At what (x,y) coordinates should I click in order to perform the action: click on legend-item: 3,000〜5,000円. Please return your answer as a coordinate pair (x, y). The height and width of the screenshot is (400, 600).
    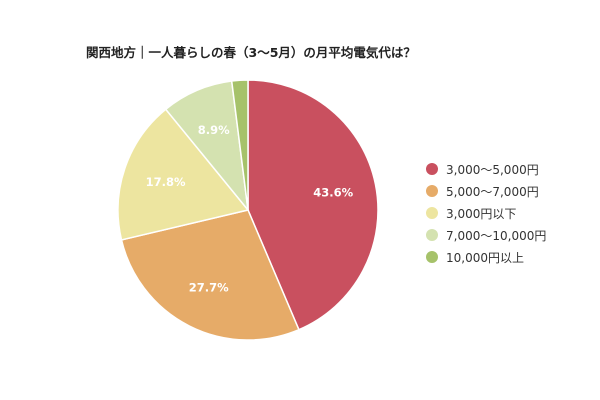
    Looking at the image, I should click on (486, 169).